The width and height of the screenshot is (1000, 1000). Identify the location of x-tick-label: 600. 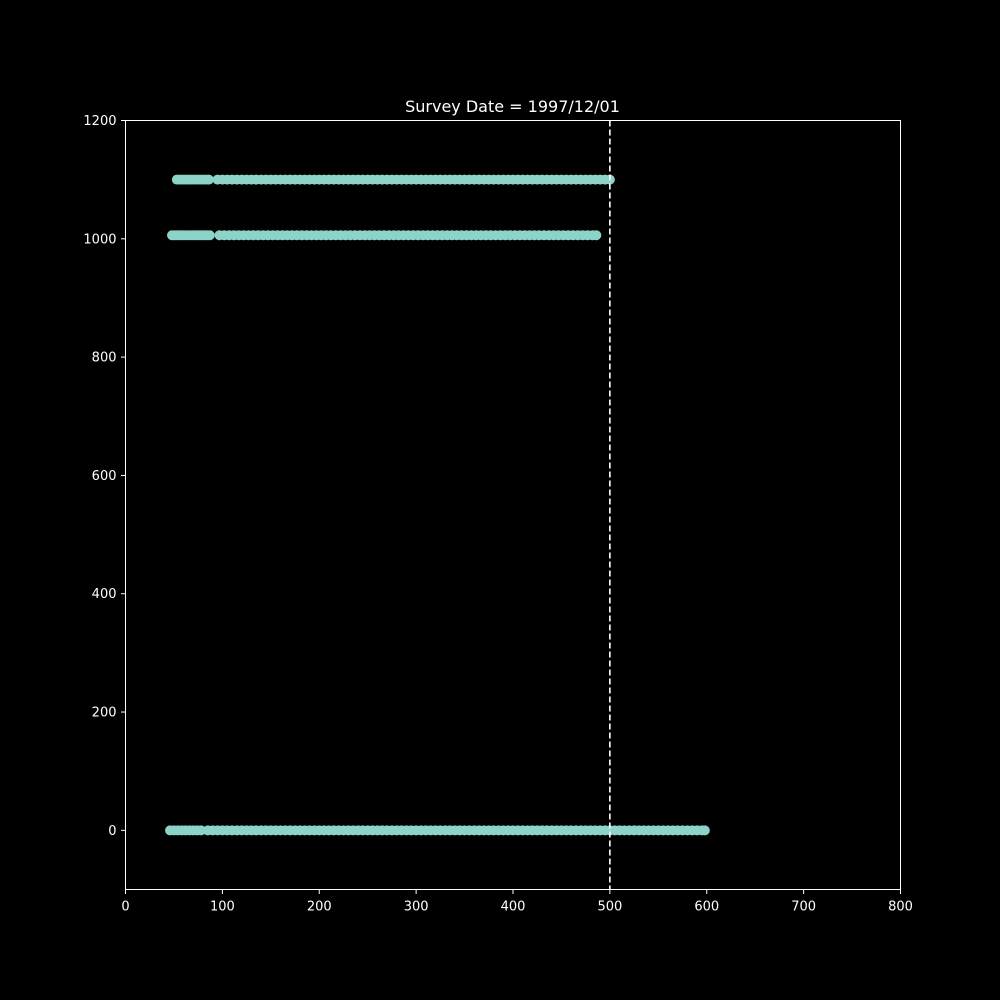
(706, 907).